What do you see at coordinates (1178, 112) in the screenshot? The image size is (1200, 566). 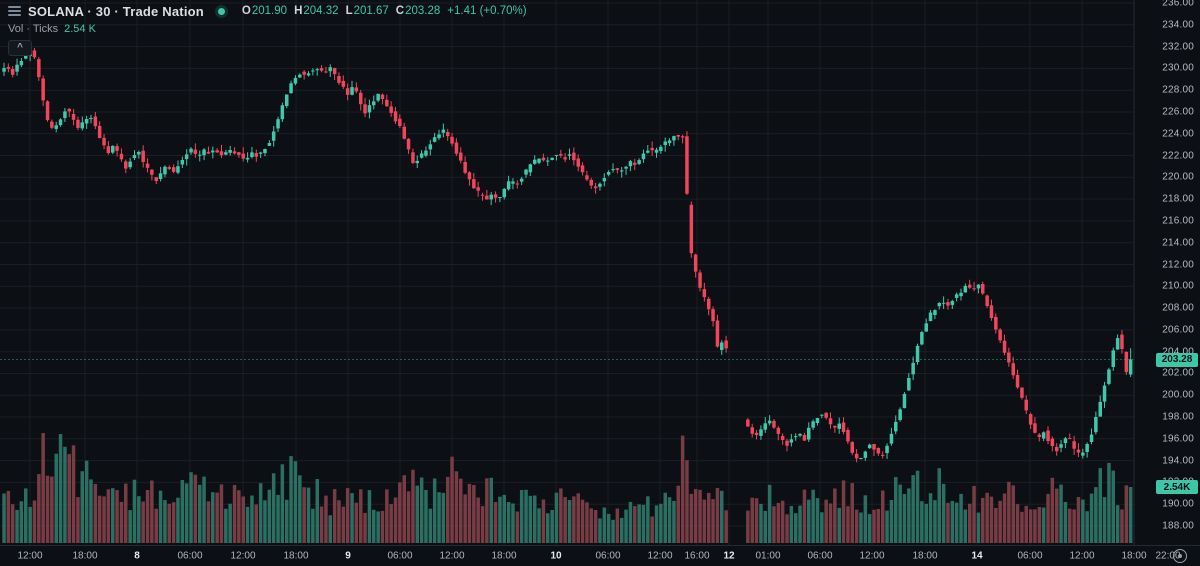 I see `price-axis-label: 226.00` at bounding box center [1178, 112].